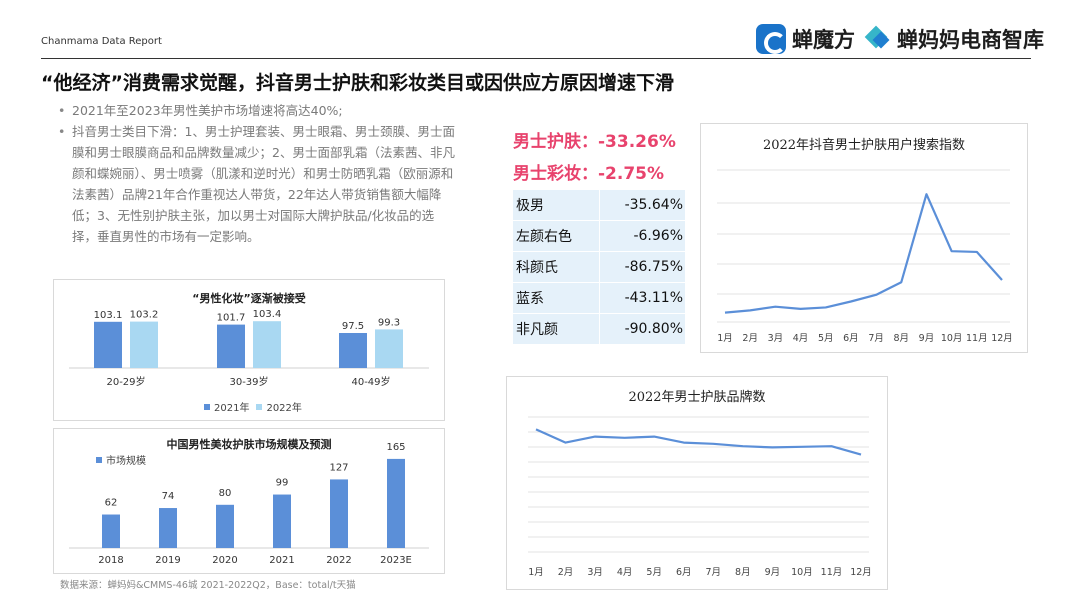 This screenshot has width=1080, height=607. Describe the element at coordinates (589, 174) in the screenshot. I see `makeup-growth-stat: 男士彩妆：-2.75%` at that location.